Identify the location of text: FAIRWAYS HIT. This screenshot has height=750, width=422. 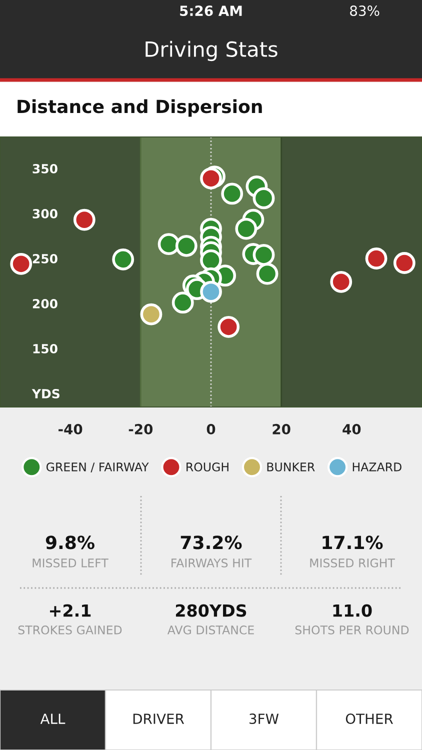
(212, 563).